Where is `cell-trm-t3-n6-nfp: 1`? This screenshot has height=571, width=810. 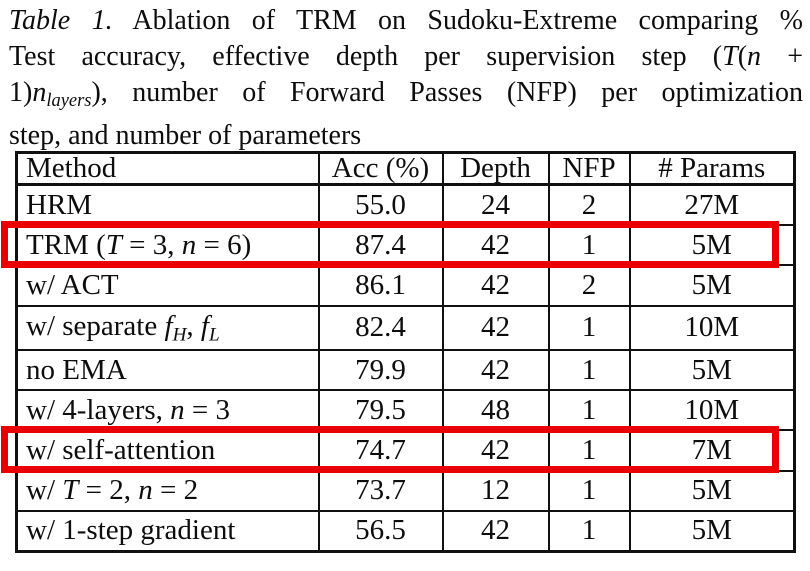
cell-trm-t3-n6-nfp: 1 is located at coordinates (589, 245).